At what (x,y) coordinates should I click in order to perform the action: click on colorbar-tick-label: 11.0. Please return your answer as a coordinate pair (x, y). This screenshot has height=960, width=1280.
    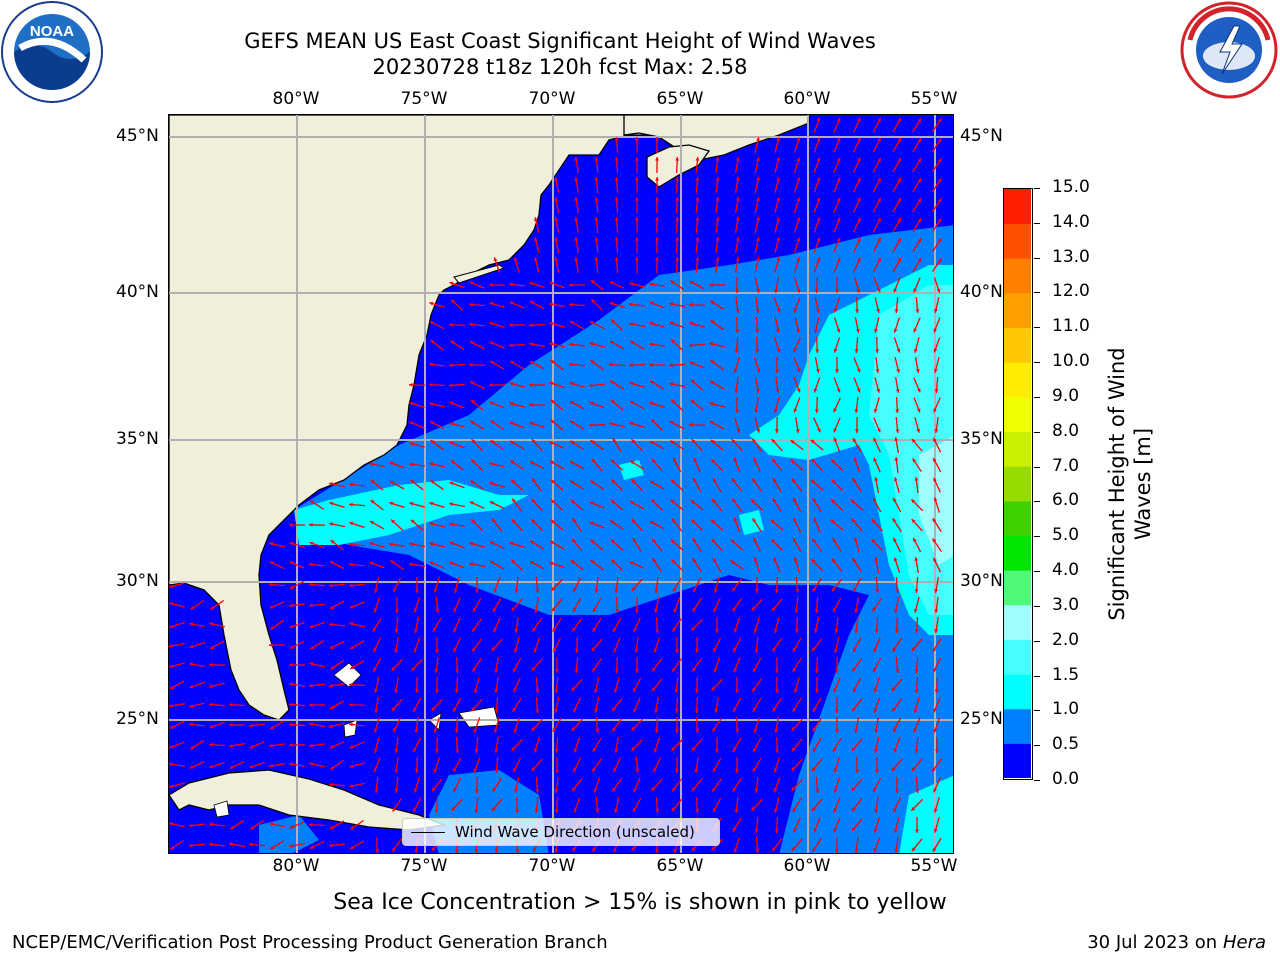
    Looking at the image, I should click on (1071, 326).